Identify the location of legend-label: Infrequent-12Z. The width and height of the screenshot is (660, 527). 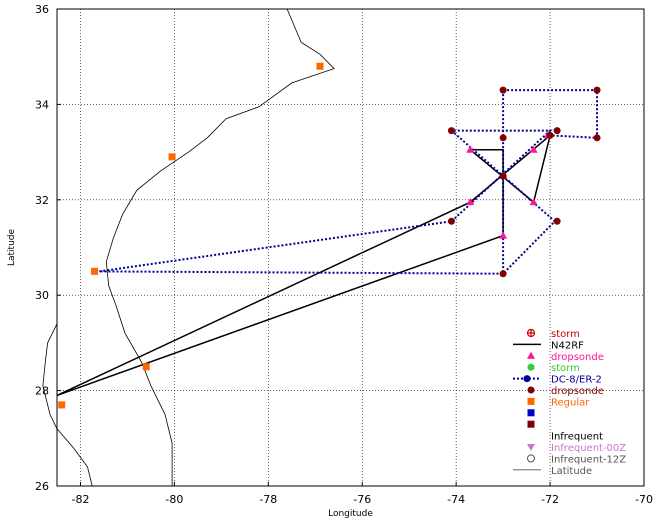
(588, 459).